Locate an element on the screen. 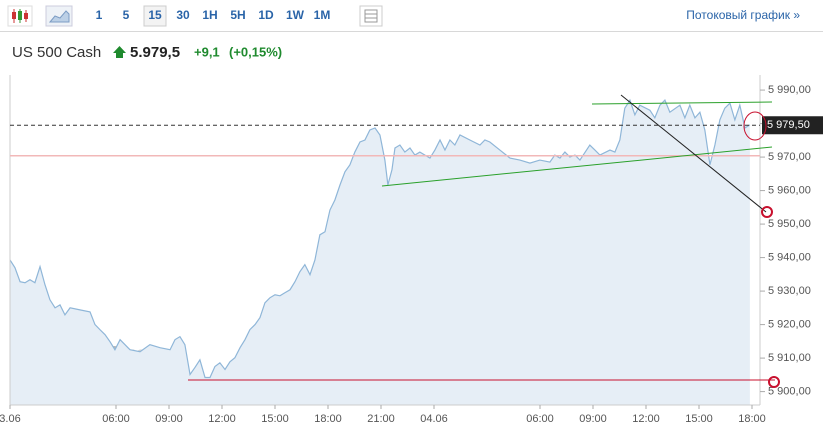  toolbar is located at coordinates (411, 15).